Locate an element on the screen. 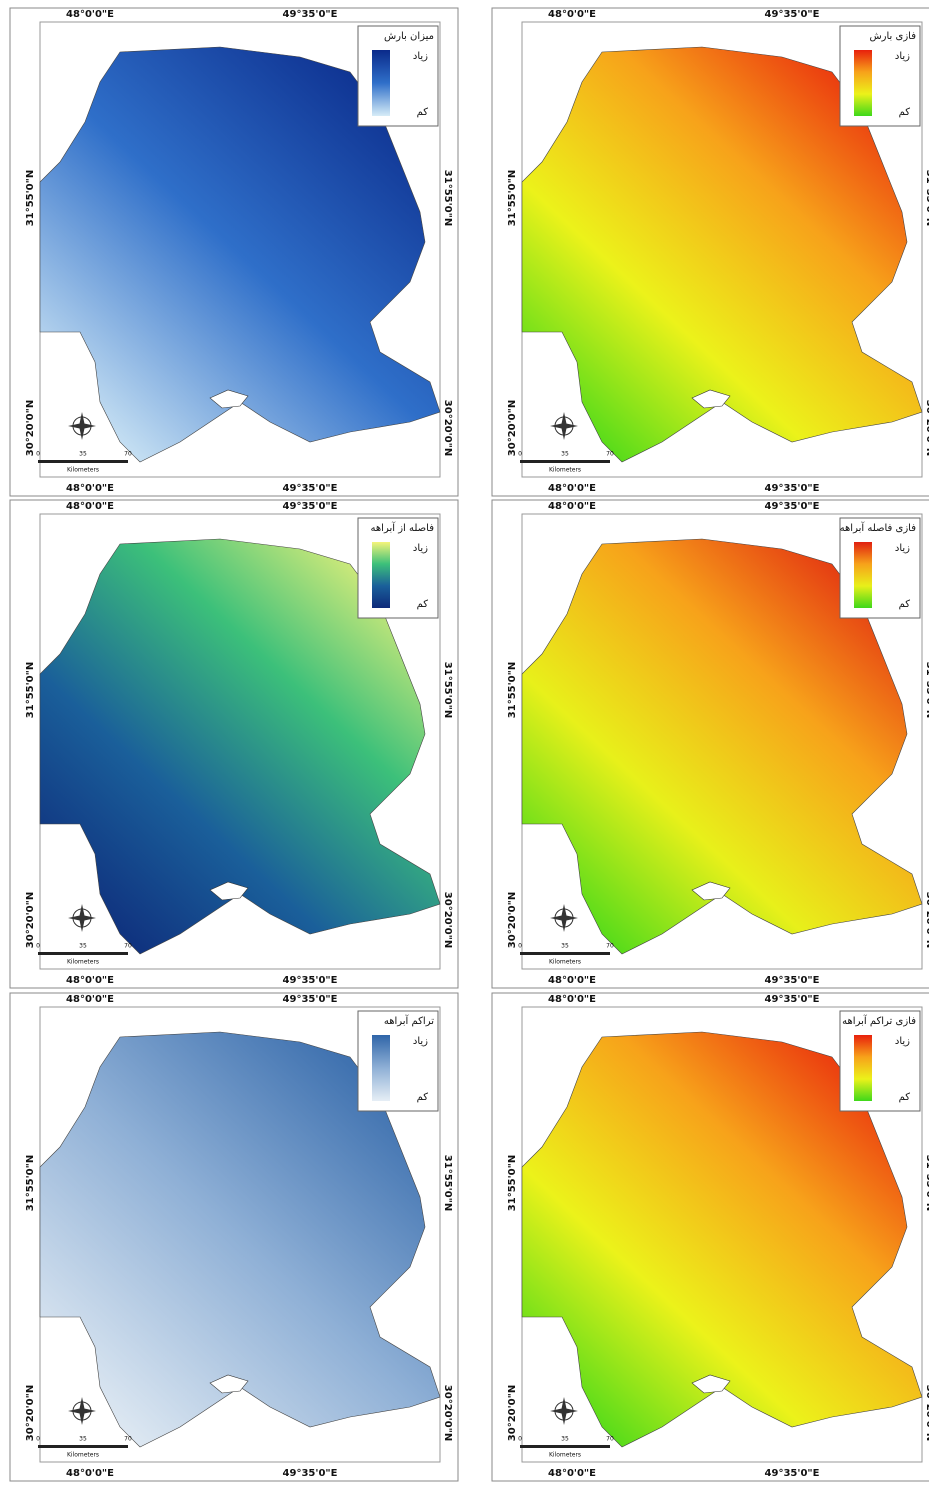  legend-title: میزان بارش is located at coordinates (409, 36).